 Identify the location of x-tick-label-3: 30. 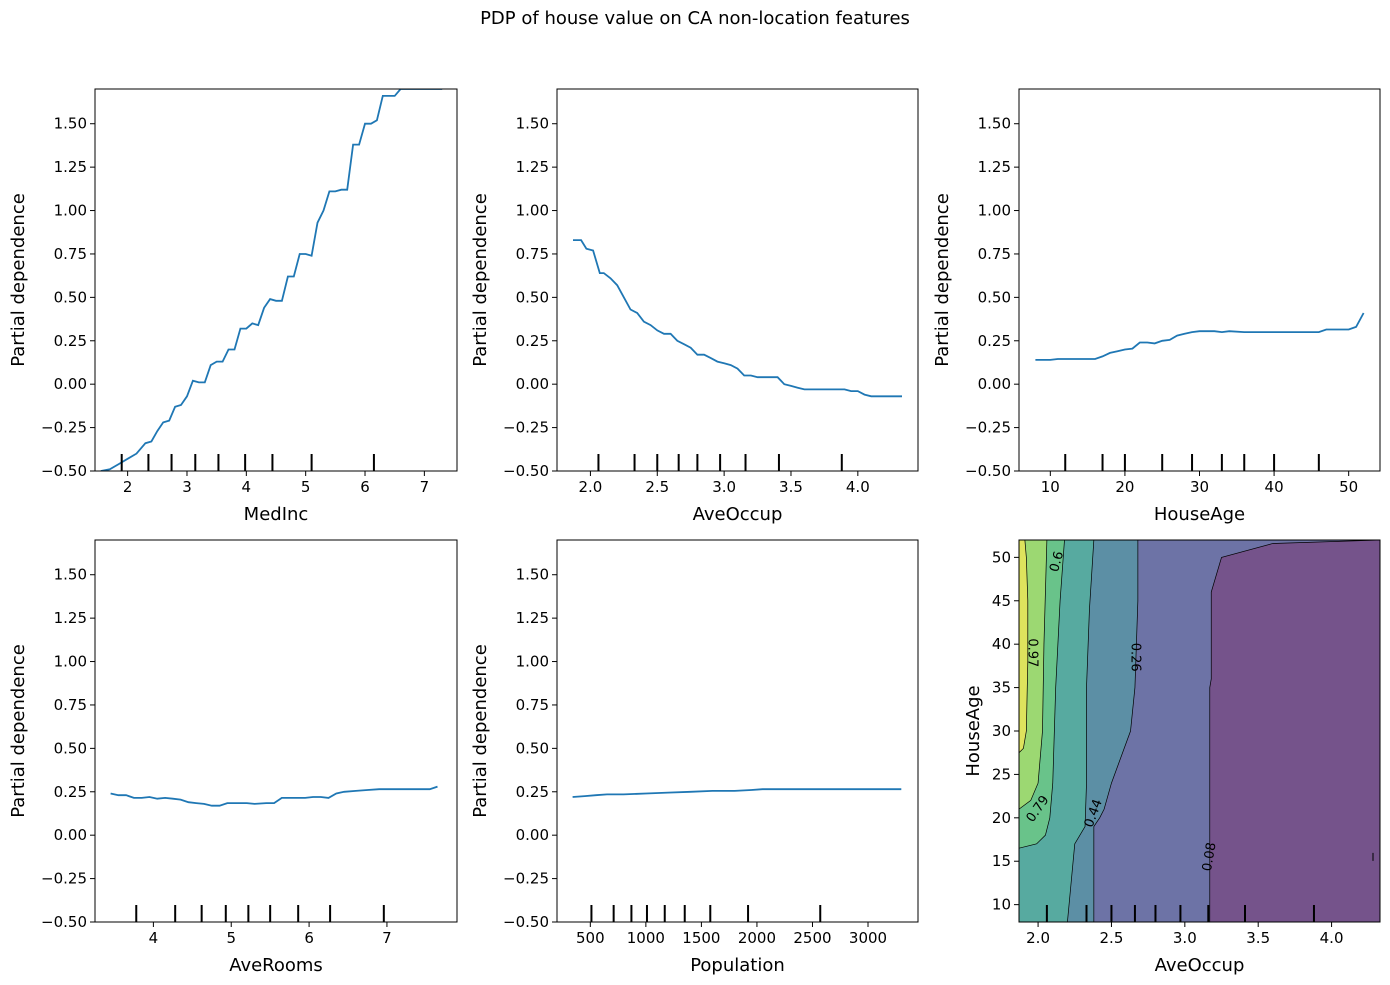
(1199, 487).